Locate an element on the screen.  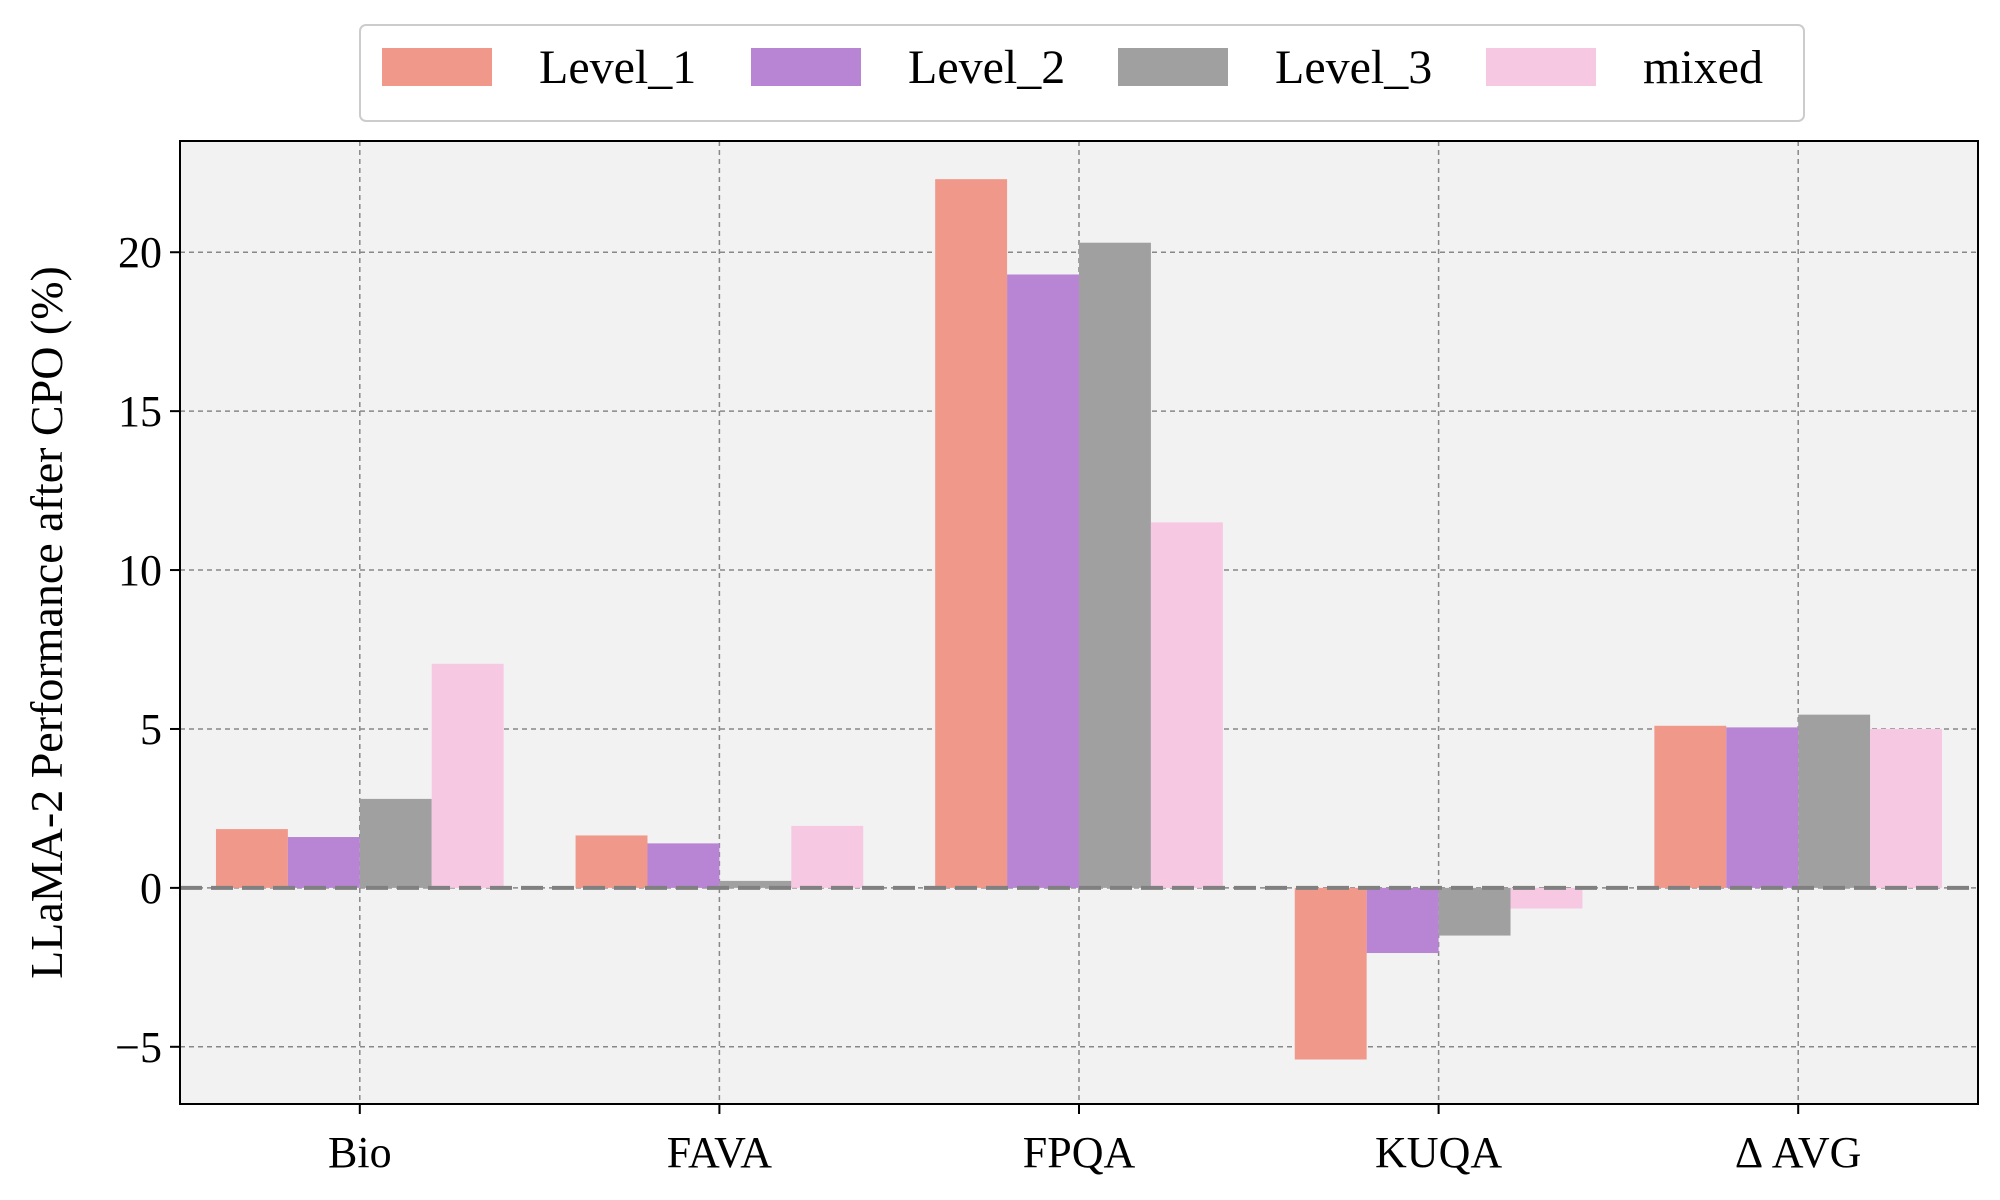
bar-level-1-kuqa is located at coordinates (1330, 973).